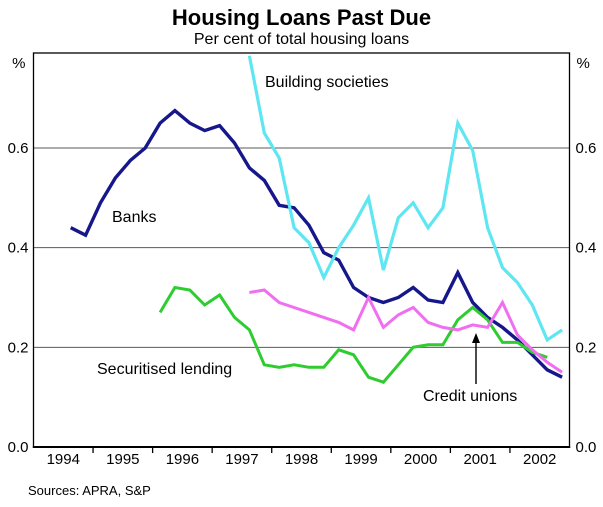 This screenshot has width=603, height=507. Describe the element at coordinates (586, 447) in the screenshot. I see `y-tick-label-right-0.0: 0.0` at that location.